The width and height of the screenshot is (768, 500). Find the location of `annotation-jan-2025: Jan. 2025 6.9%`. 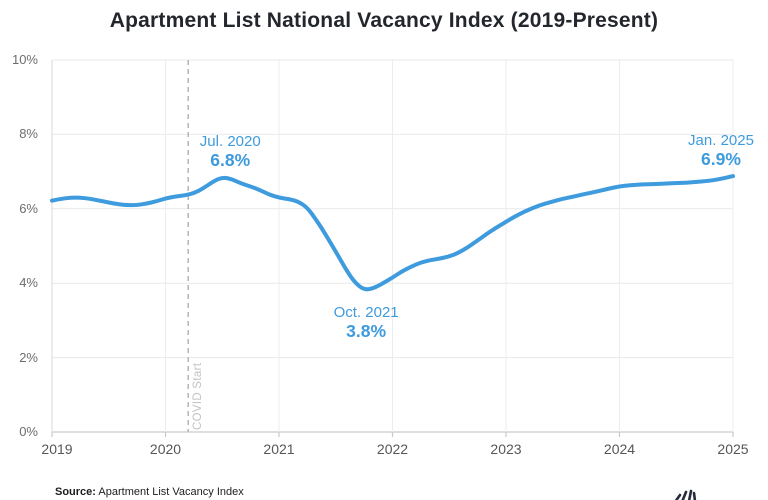

annotation-jan-2025: Jan. 2025 6.9% is located at coordinates (721, 150).